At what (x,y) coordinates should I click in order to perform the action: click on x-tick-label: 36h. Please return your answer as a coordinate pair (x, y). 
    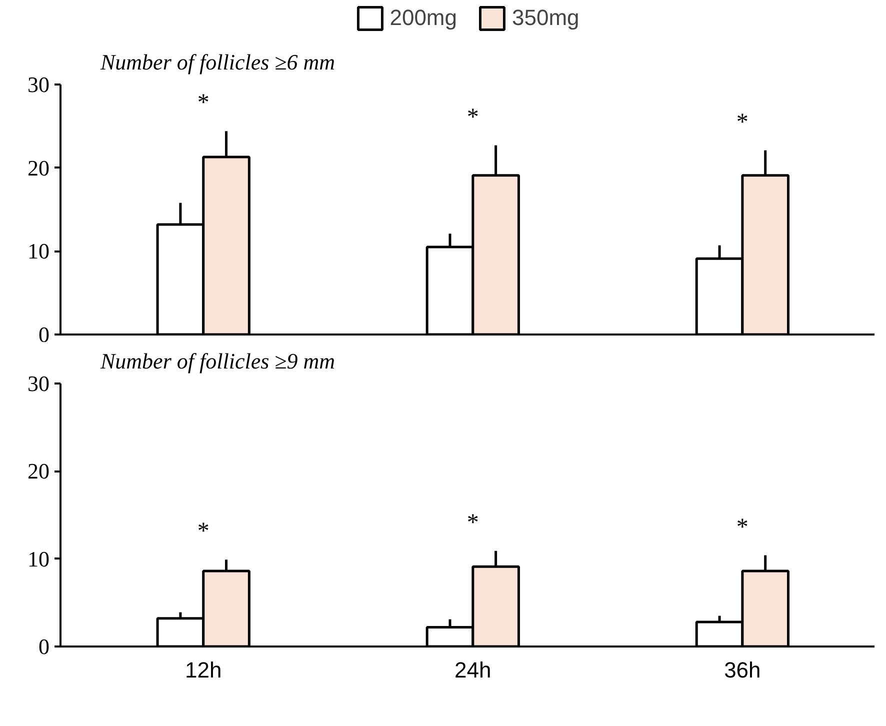
    Looking at the image, I should click on (742, 670).